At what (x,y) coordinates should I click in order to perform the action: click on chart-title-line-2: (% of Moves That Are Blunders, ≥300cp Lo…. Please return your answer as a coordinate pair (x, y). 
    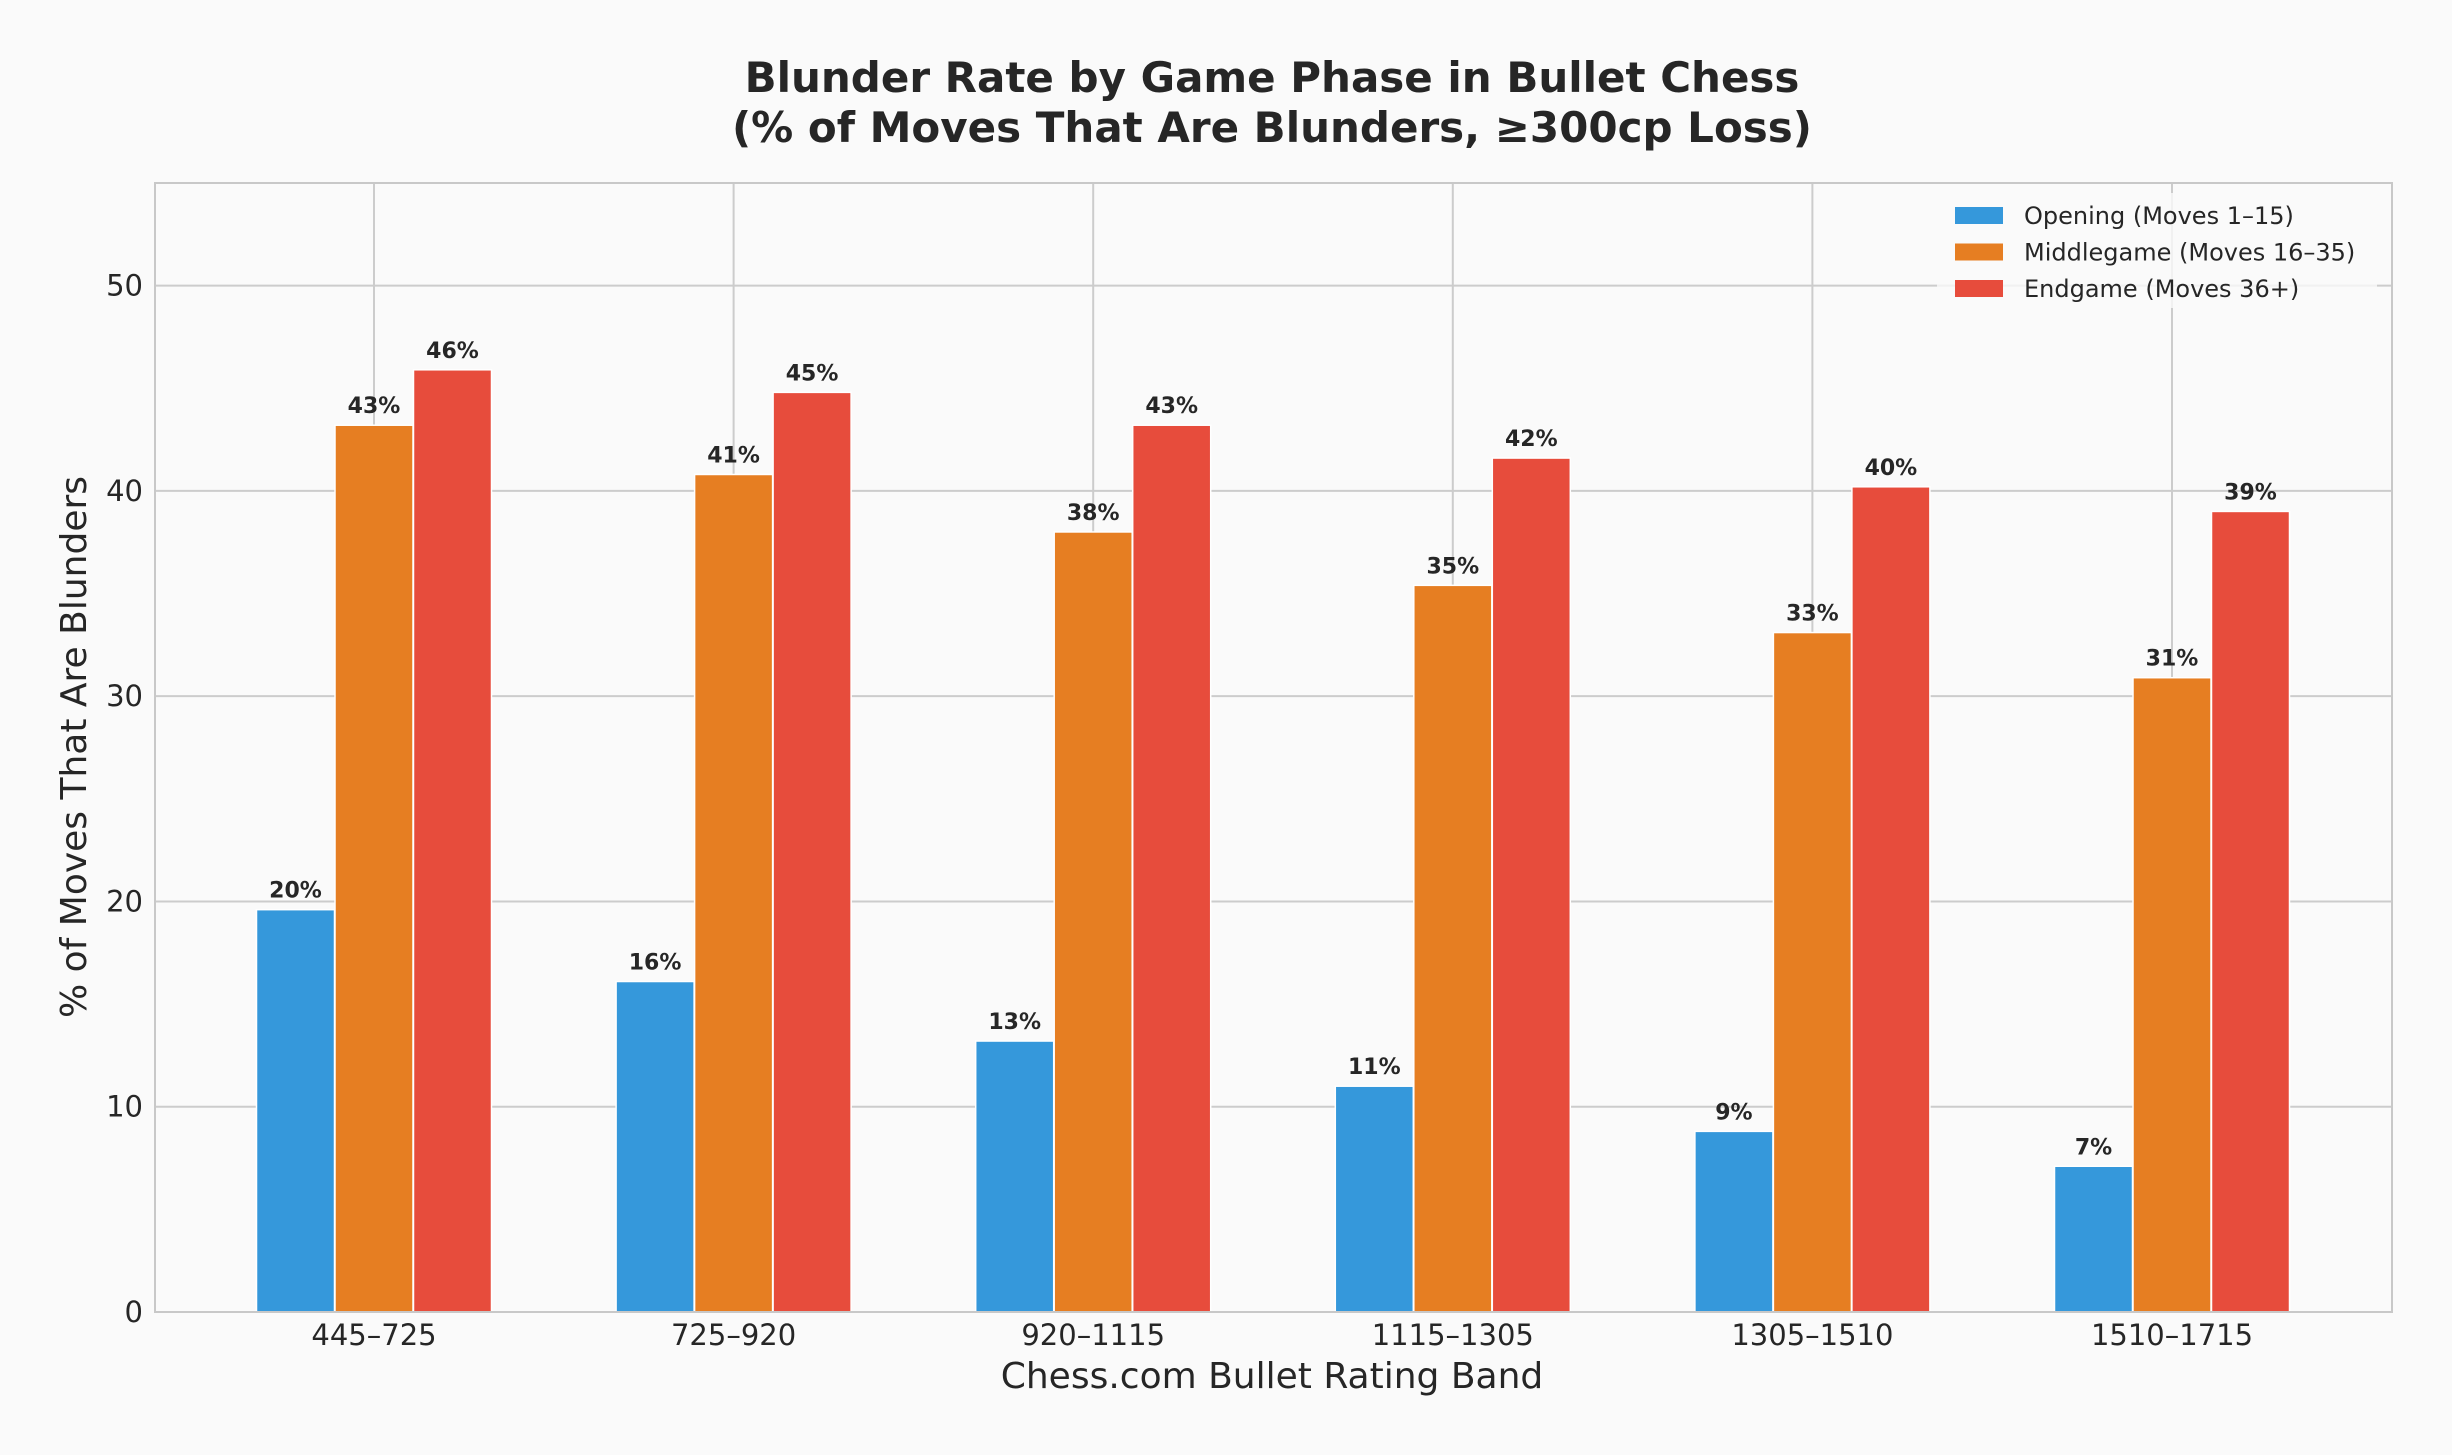
    Looking at the image, I should click on (1272, 127).